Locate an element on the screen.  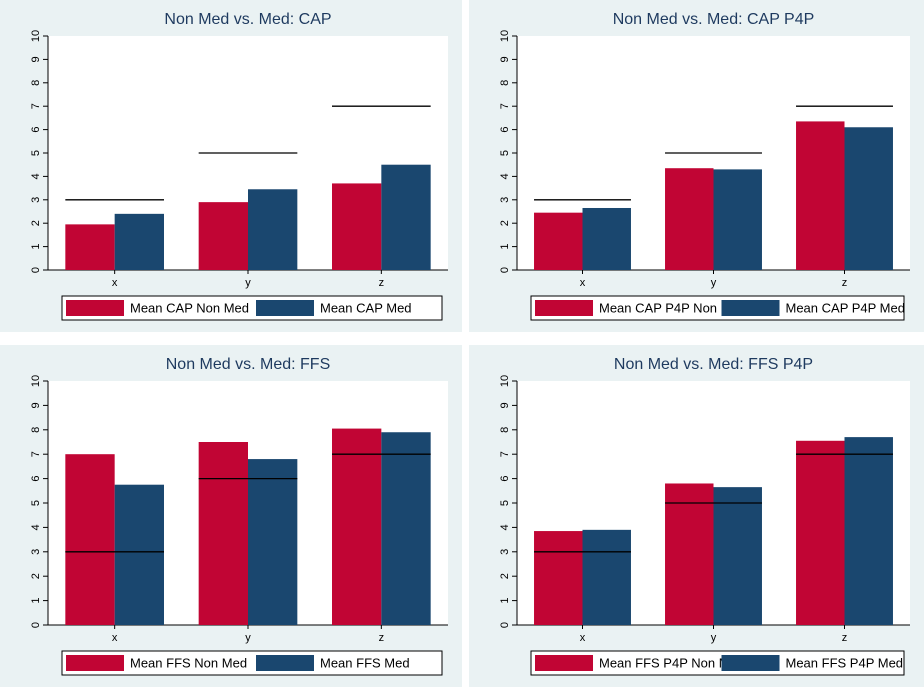
legend-label: Mean FFS Non Med is located at coordinates (188, 662).